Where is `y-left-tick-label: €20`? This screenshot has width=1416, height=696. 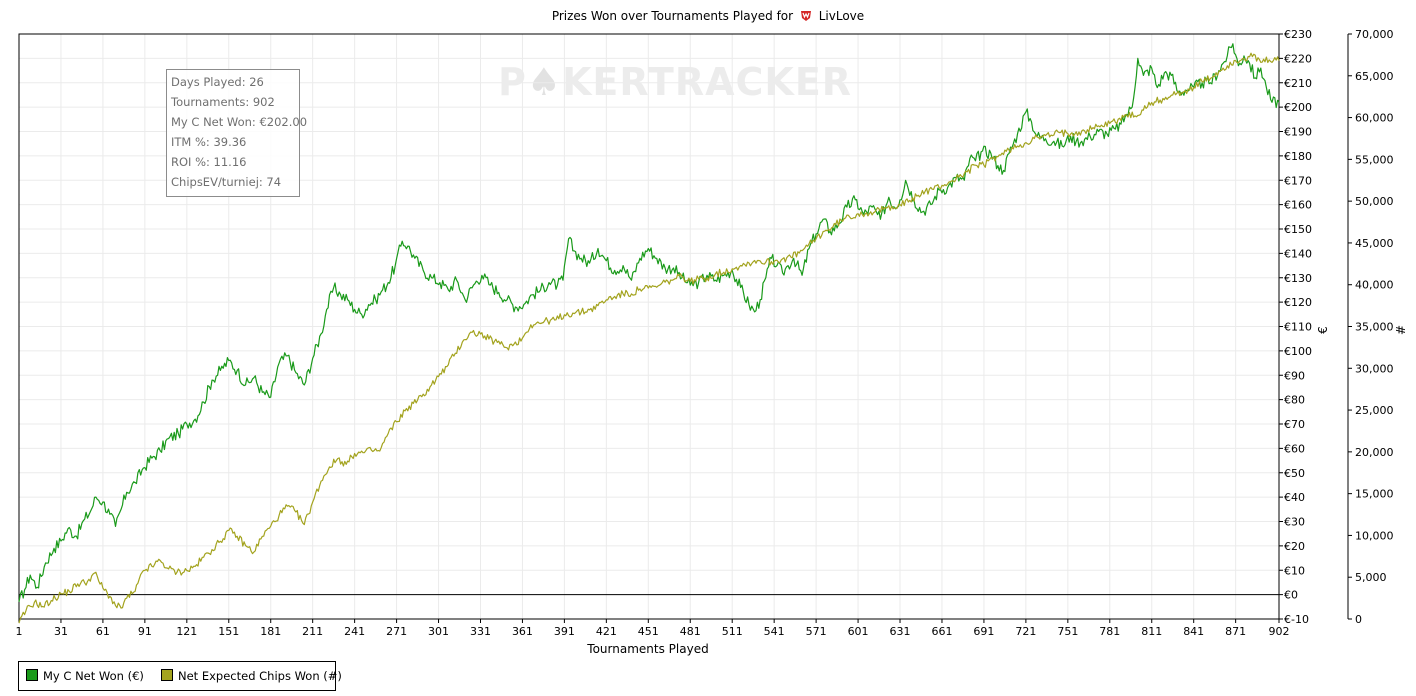
y-left-tick-label: €20 is located at coordinates (1294, 546).